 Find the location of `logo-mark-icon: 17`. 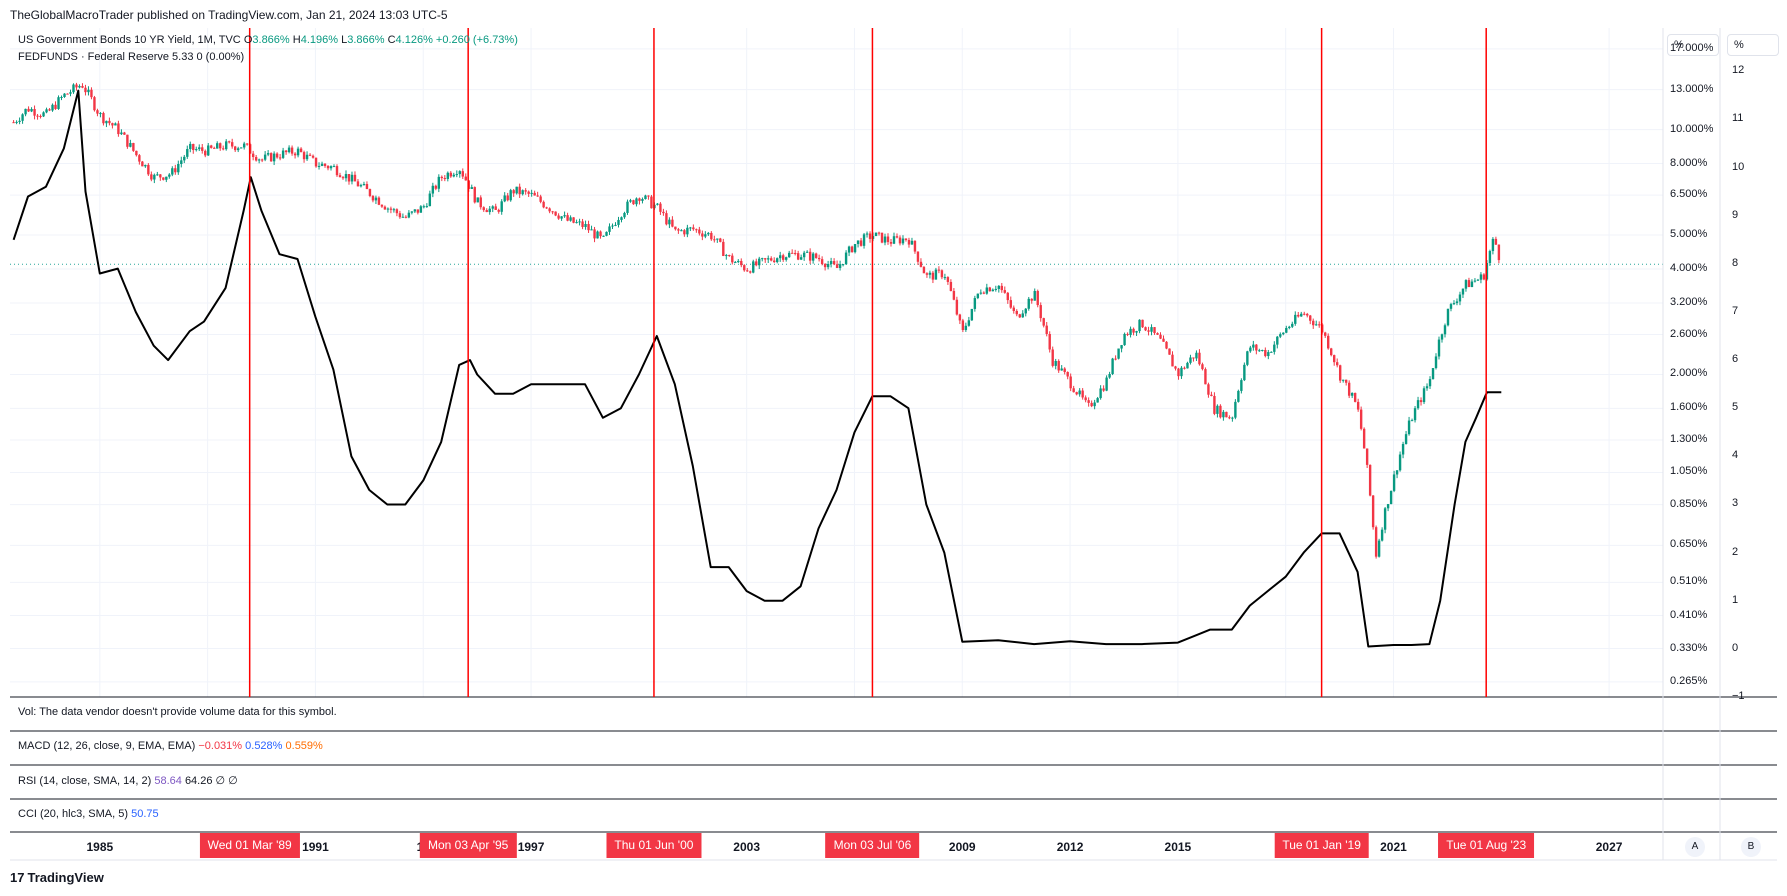

logo-mark-icon: 17 is located at coordinates (17, 877).